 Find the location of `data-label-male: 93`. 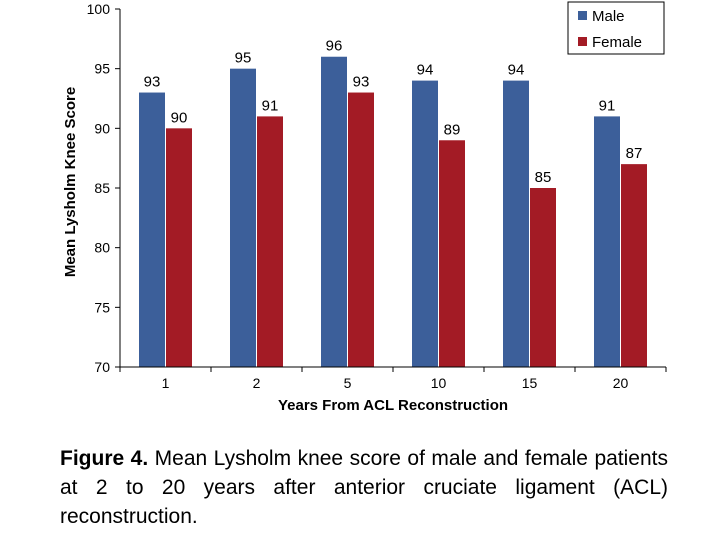

data-label-male: 93 is located at coordinates (152, 82).